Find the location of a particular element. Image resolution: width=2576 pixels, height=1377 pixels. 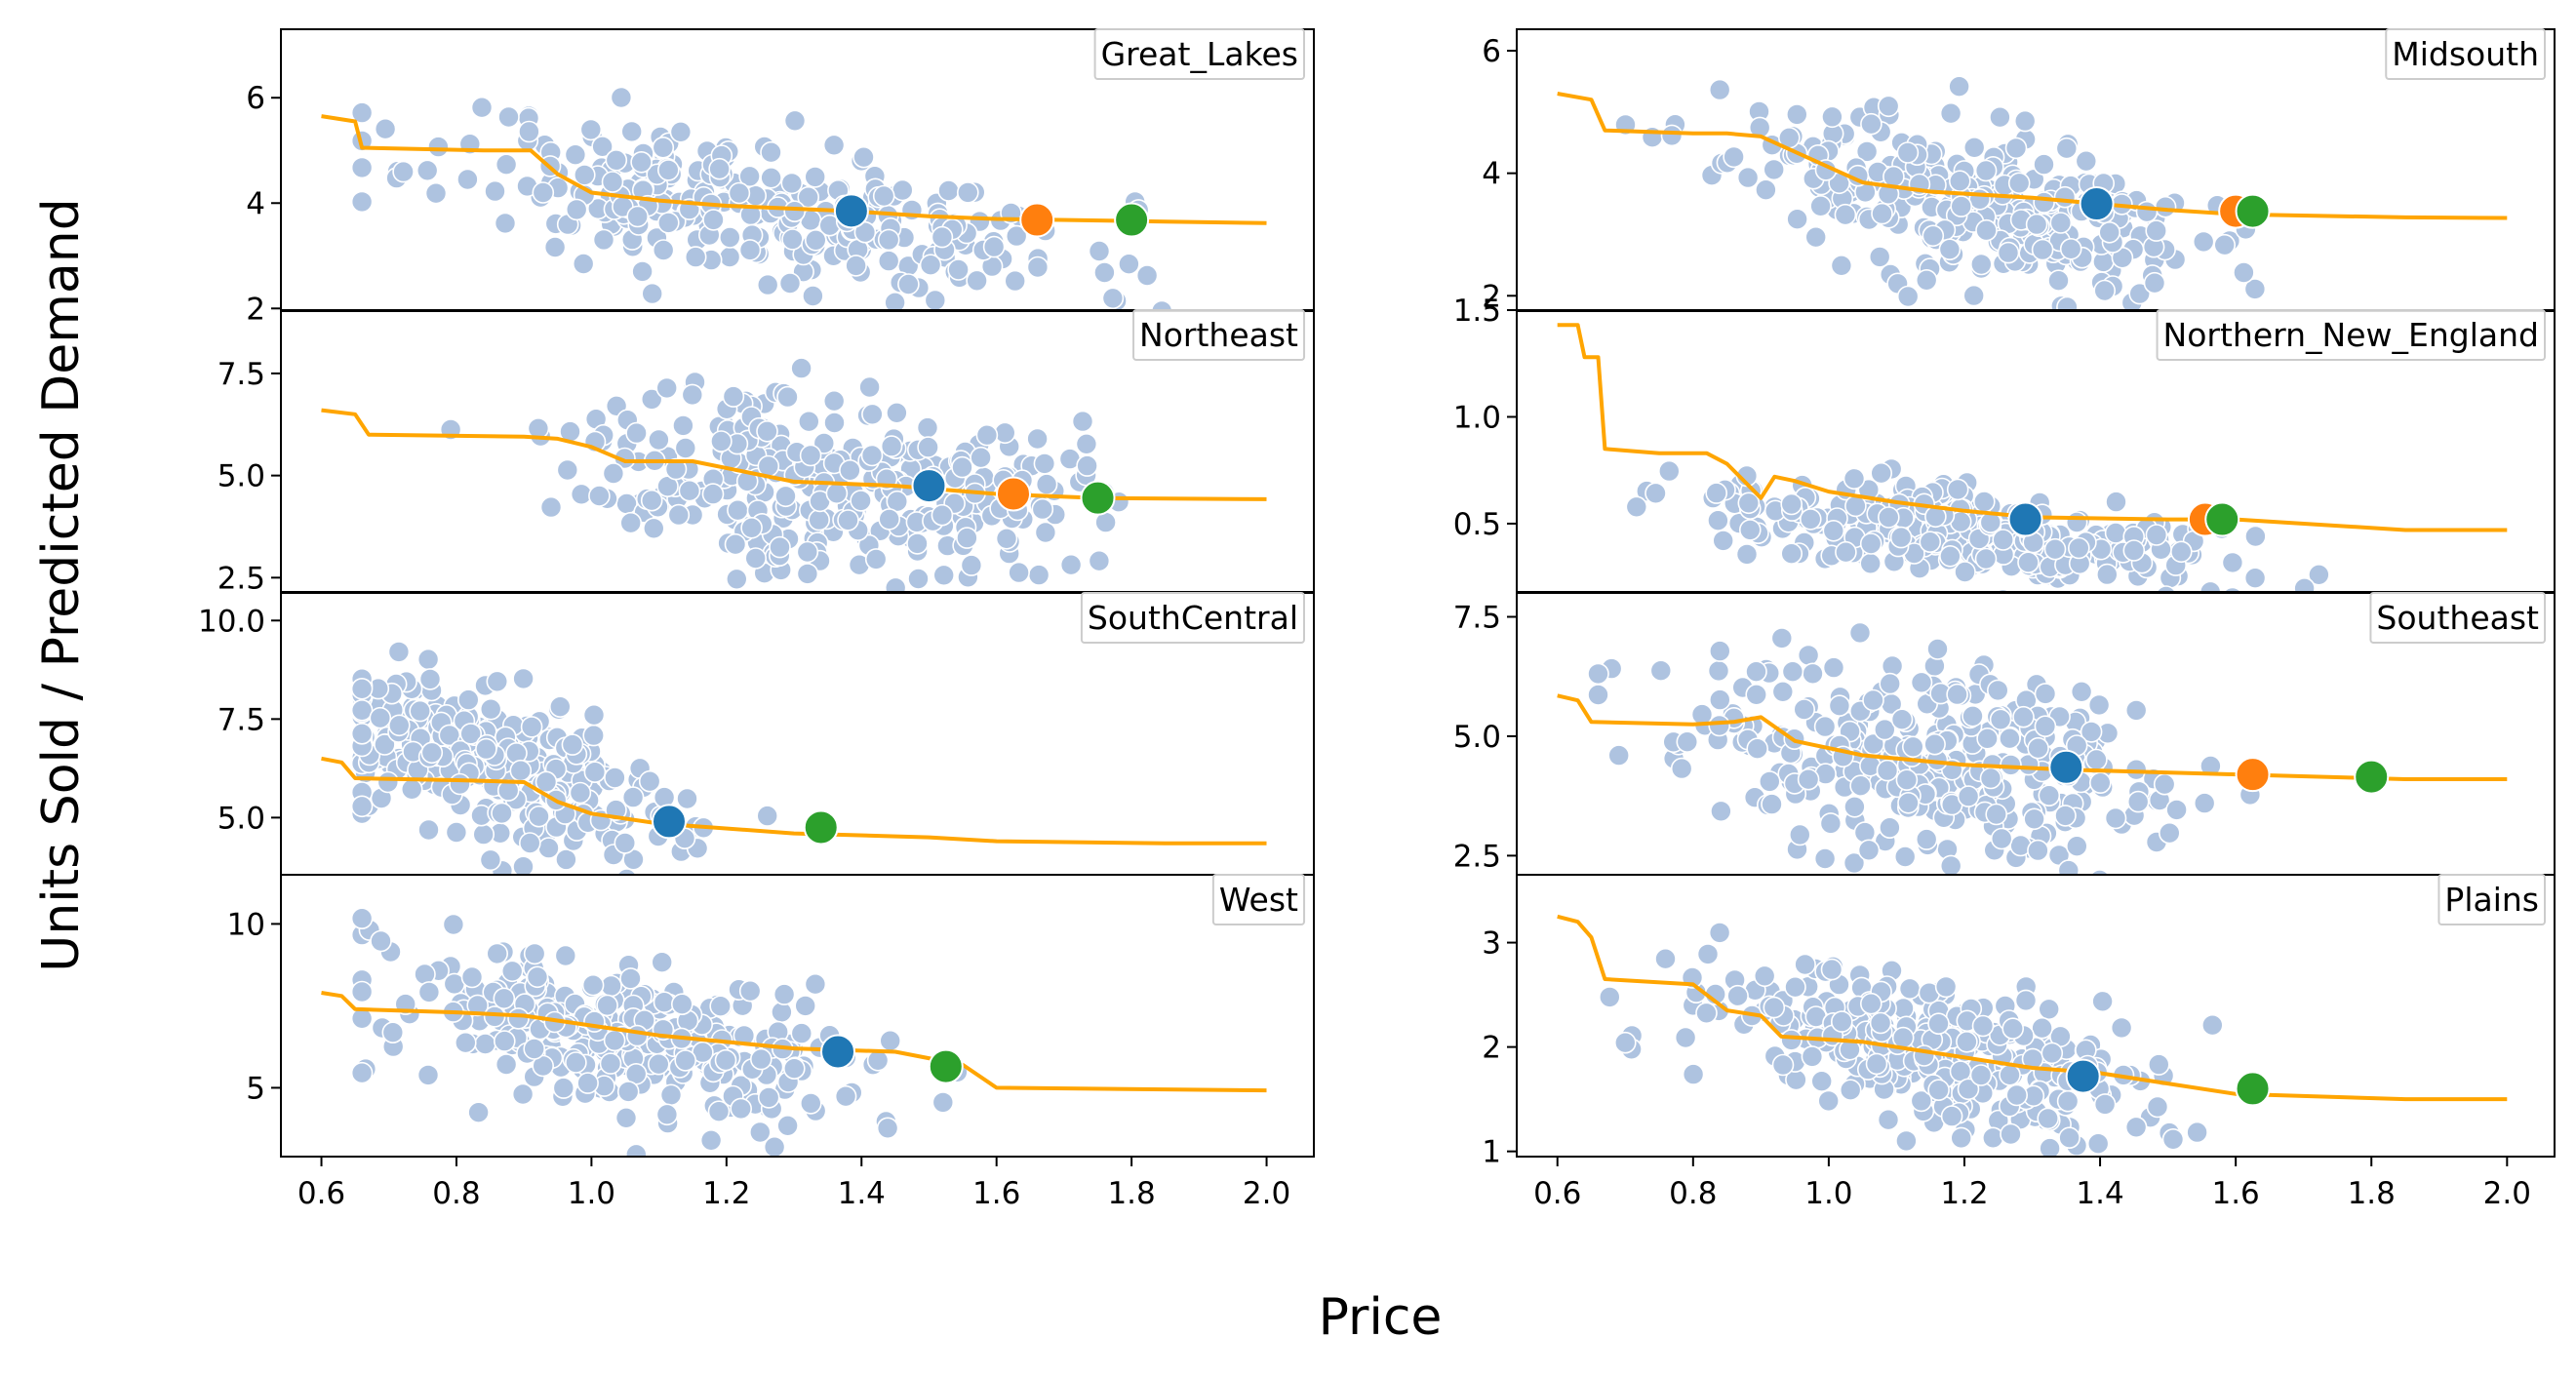

subplot-plains: 1 2 3 0.6 0.8 1.0 1.2 1.4 1.6 1.8 2.0 Plains is located at coordinates (2019, 1042).